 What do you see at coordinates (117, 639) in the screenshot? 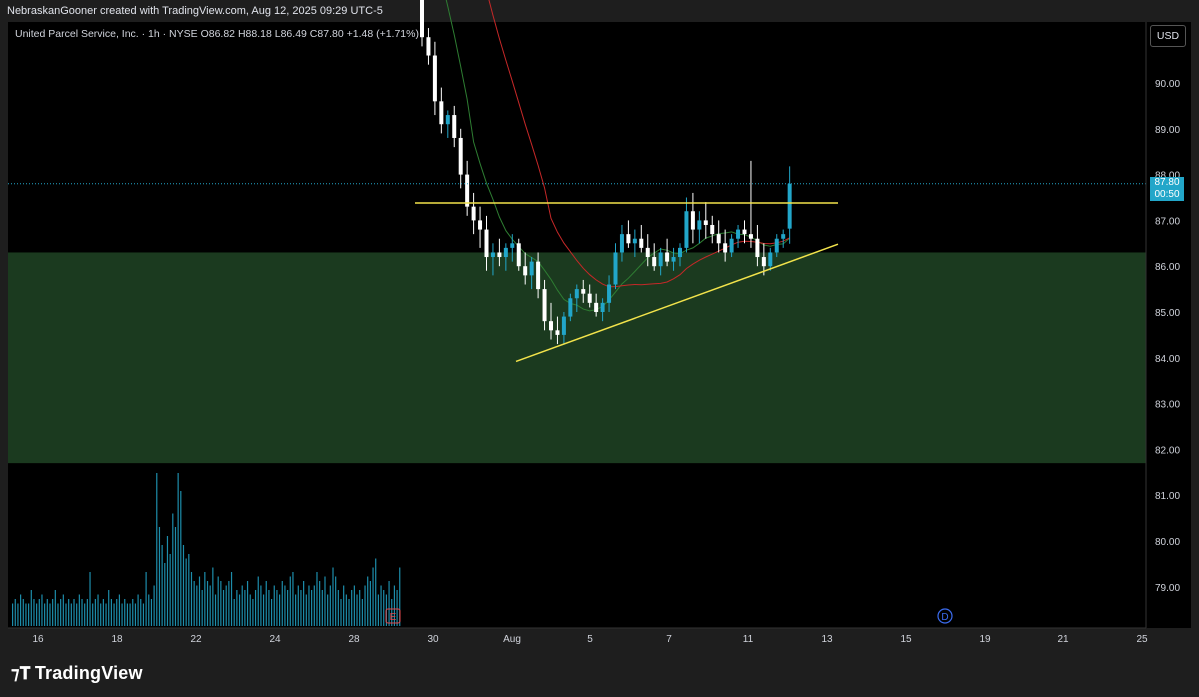
I see `x-tick-label: 18` at bounding box center [117, 639].